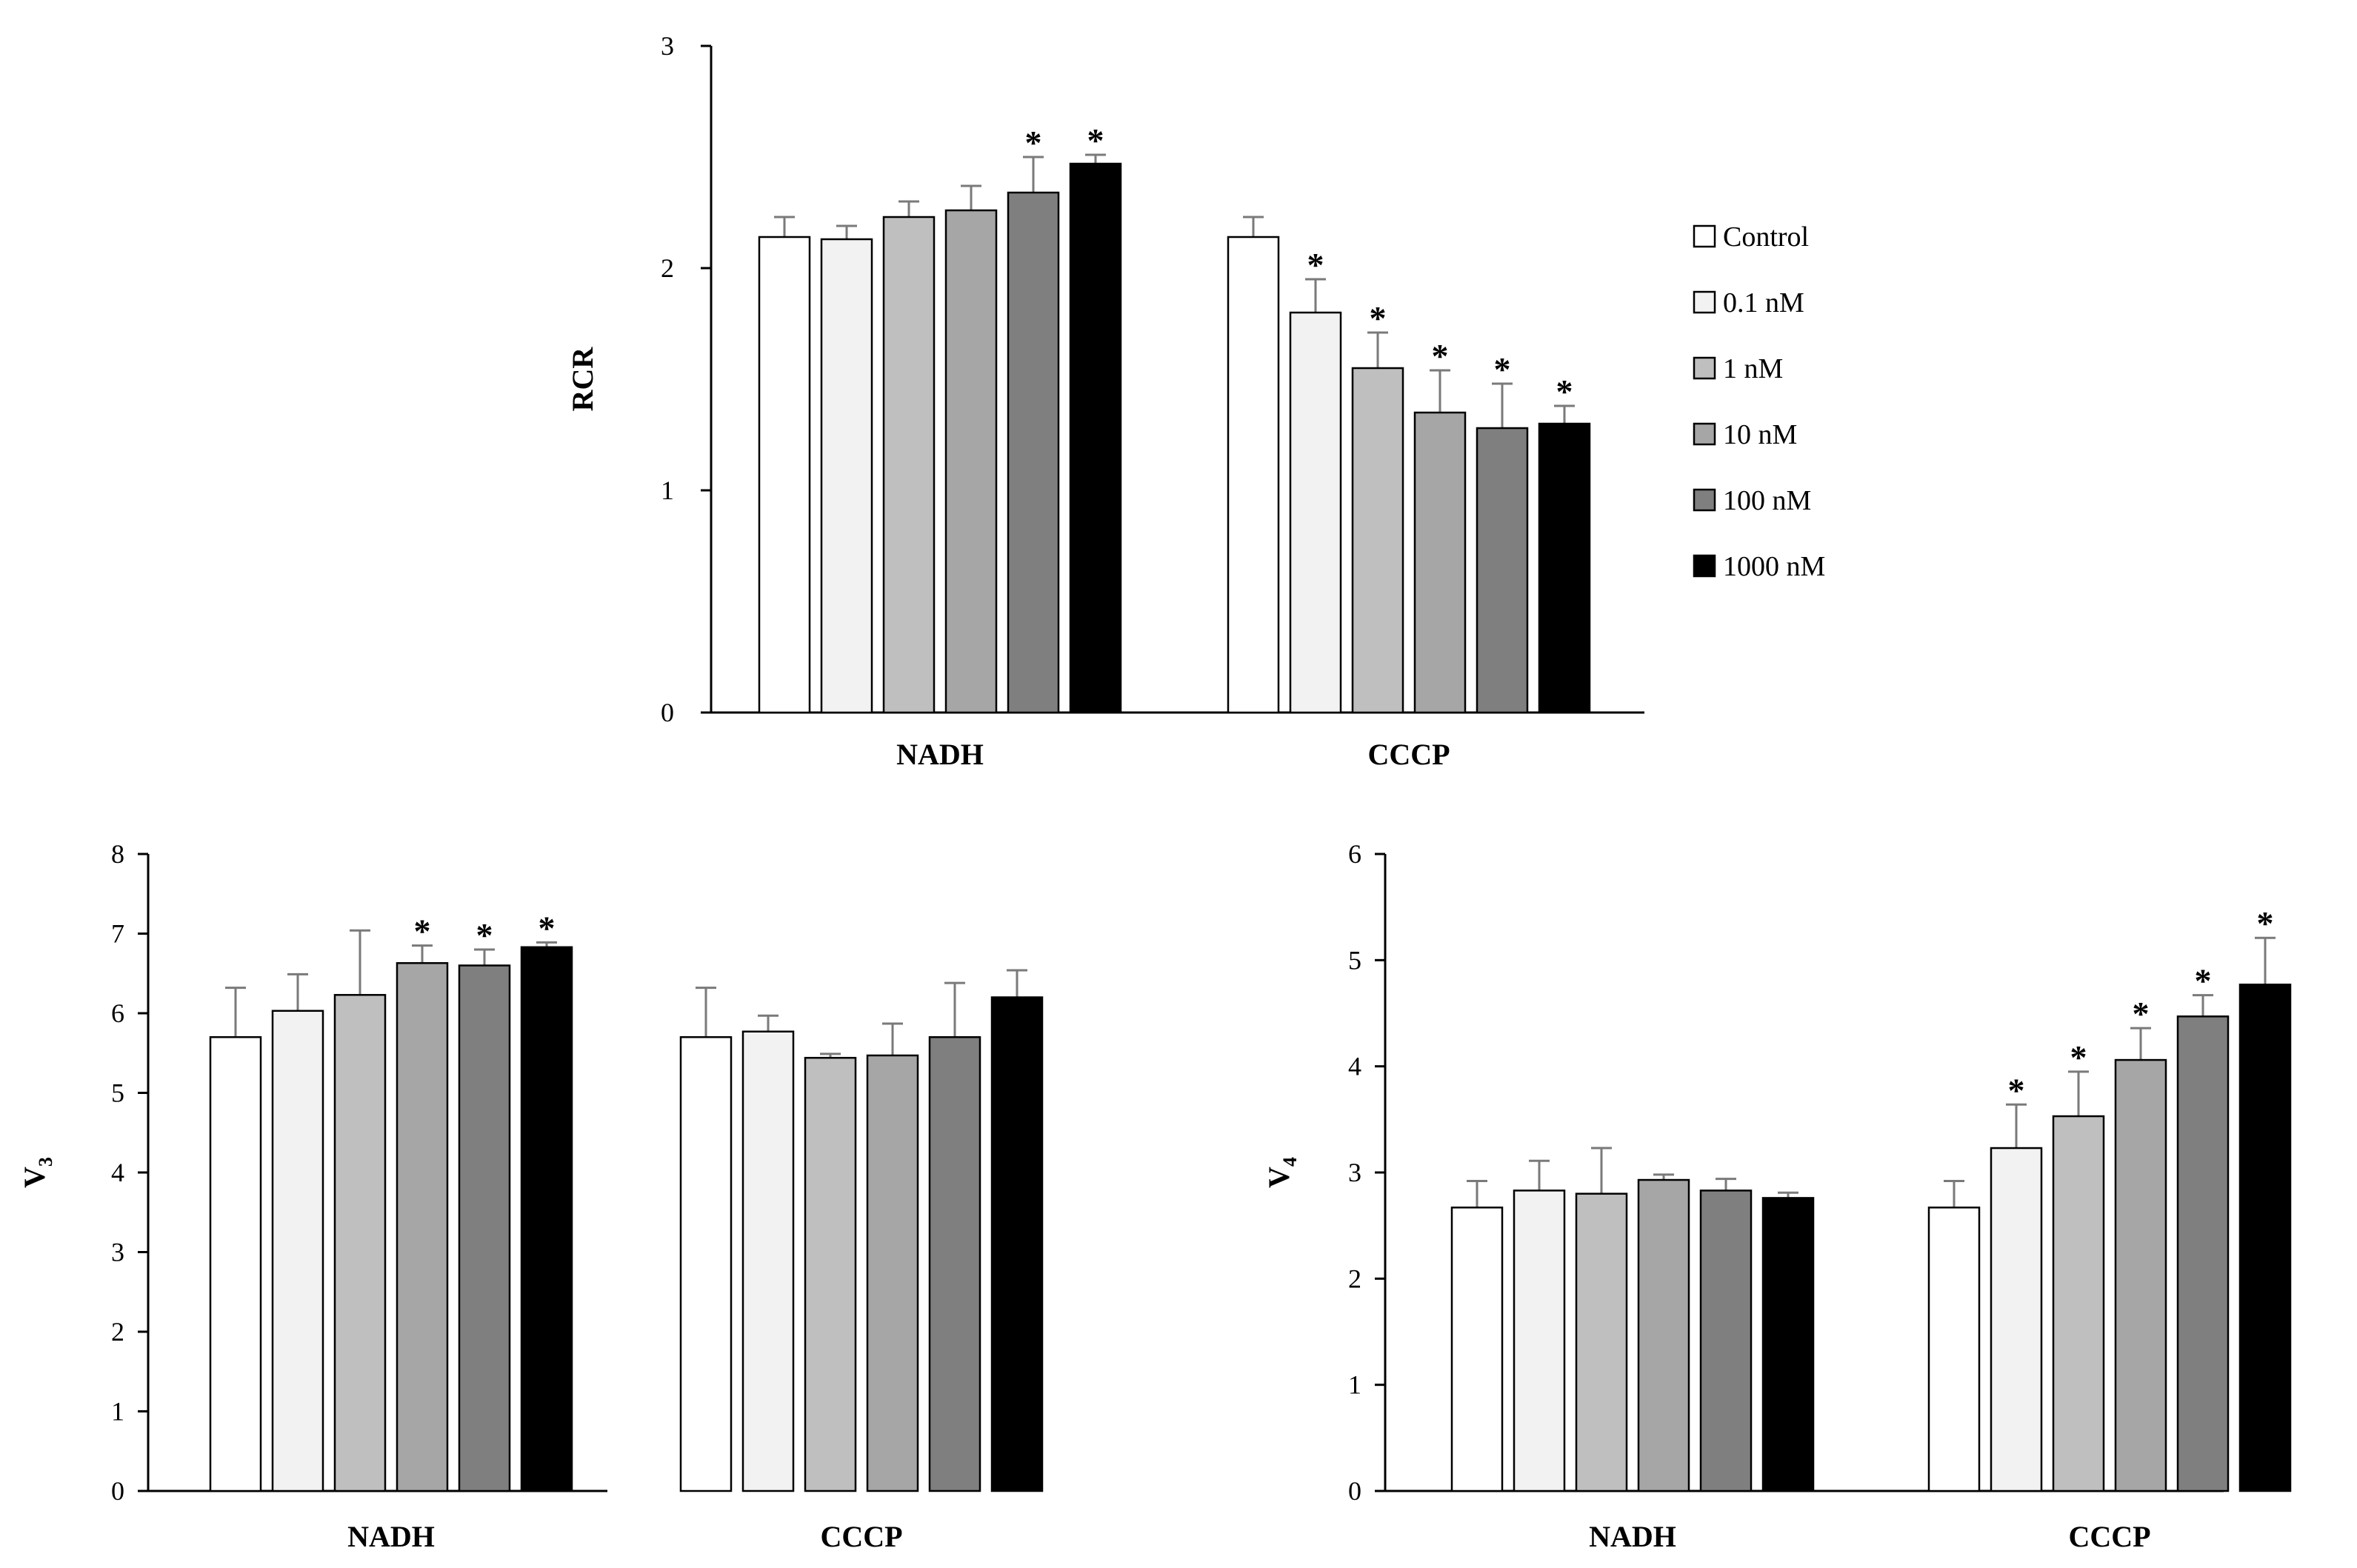 This screenshot has height=1568, width=2357. What do you see at coordinates (1354, 1385) in the screenshot?
I see `v4-y-tick-label: 1` at bounding box center [1354, 1385].